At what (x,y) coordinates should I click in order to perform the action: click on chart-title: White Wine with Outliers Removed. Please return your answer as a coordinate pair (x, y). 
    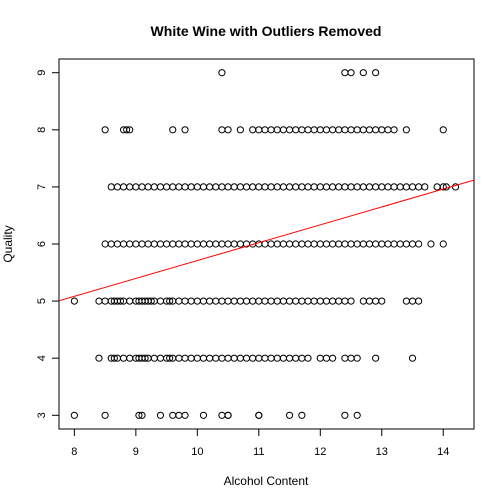
    Looking at the image, I should click on (266, 31).